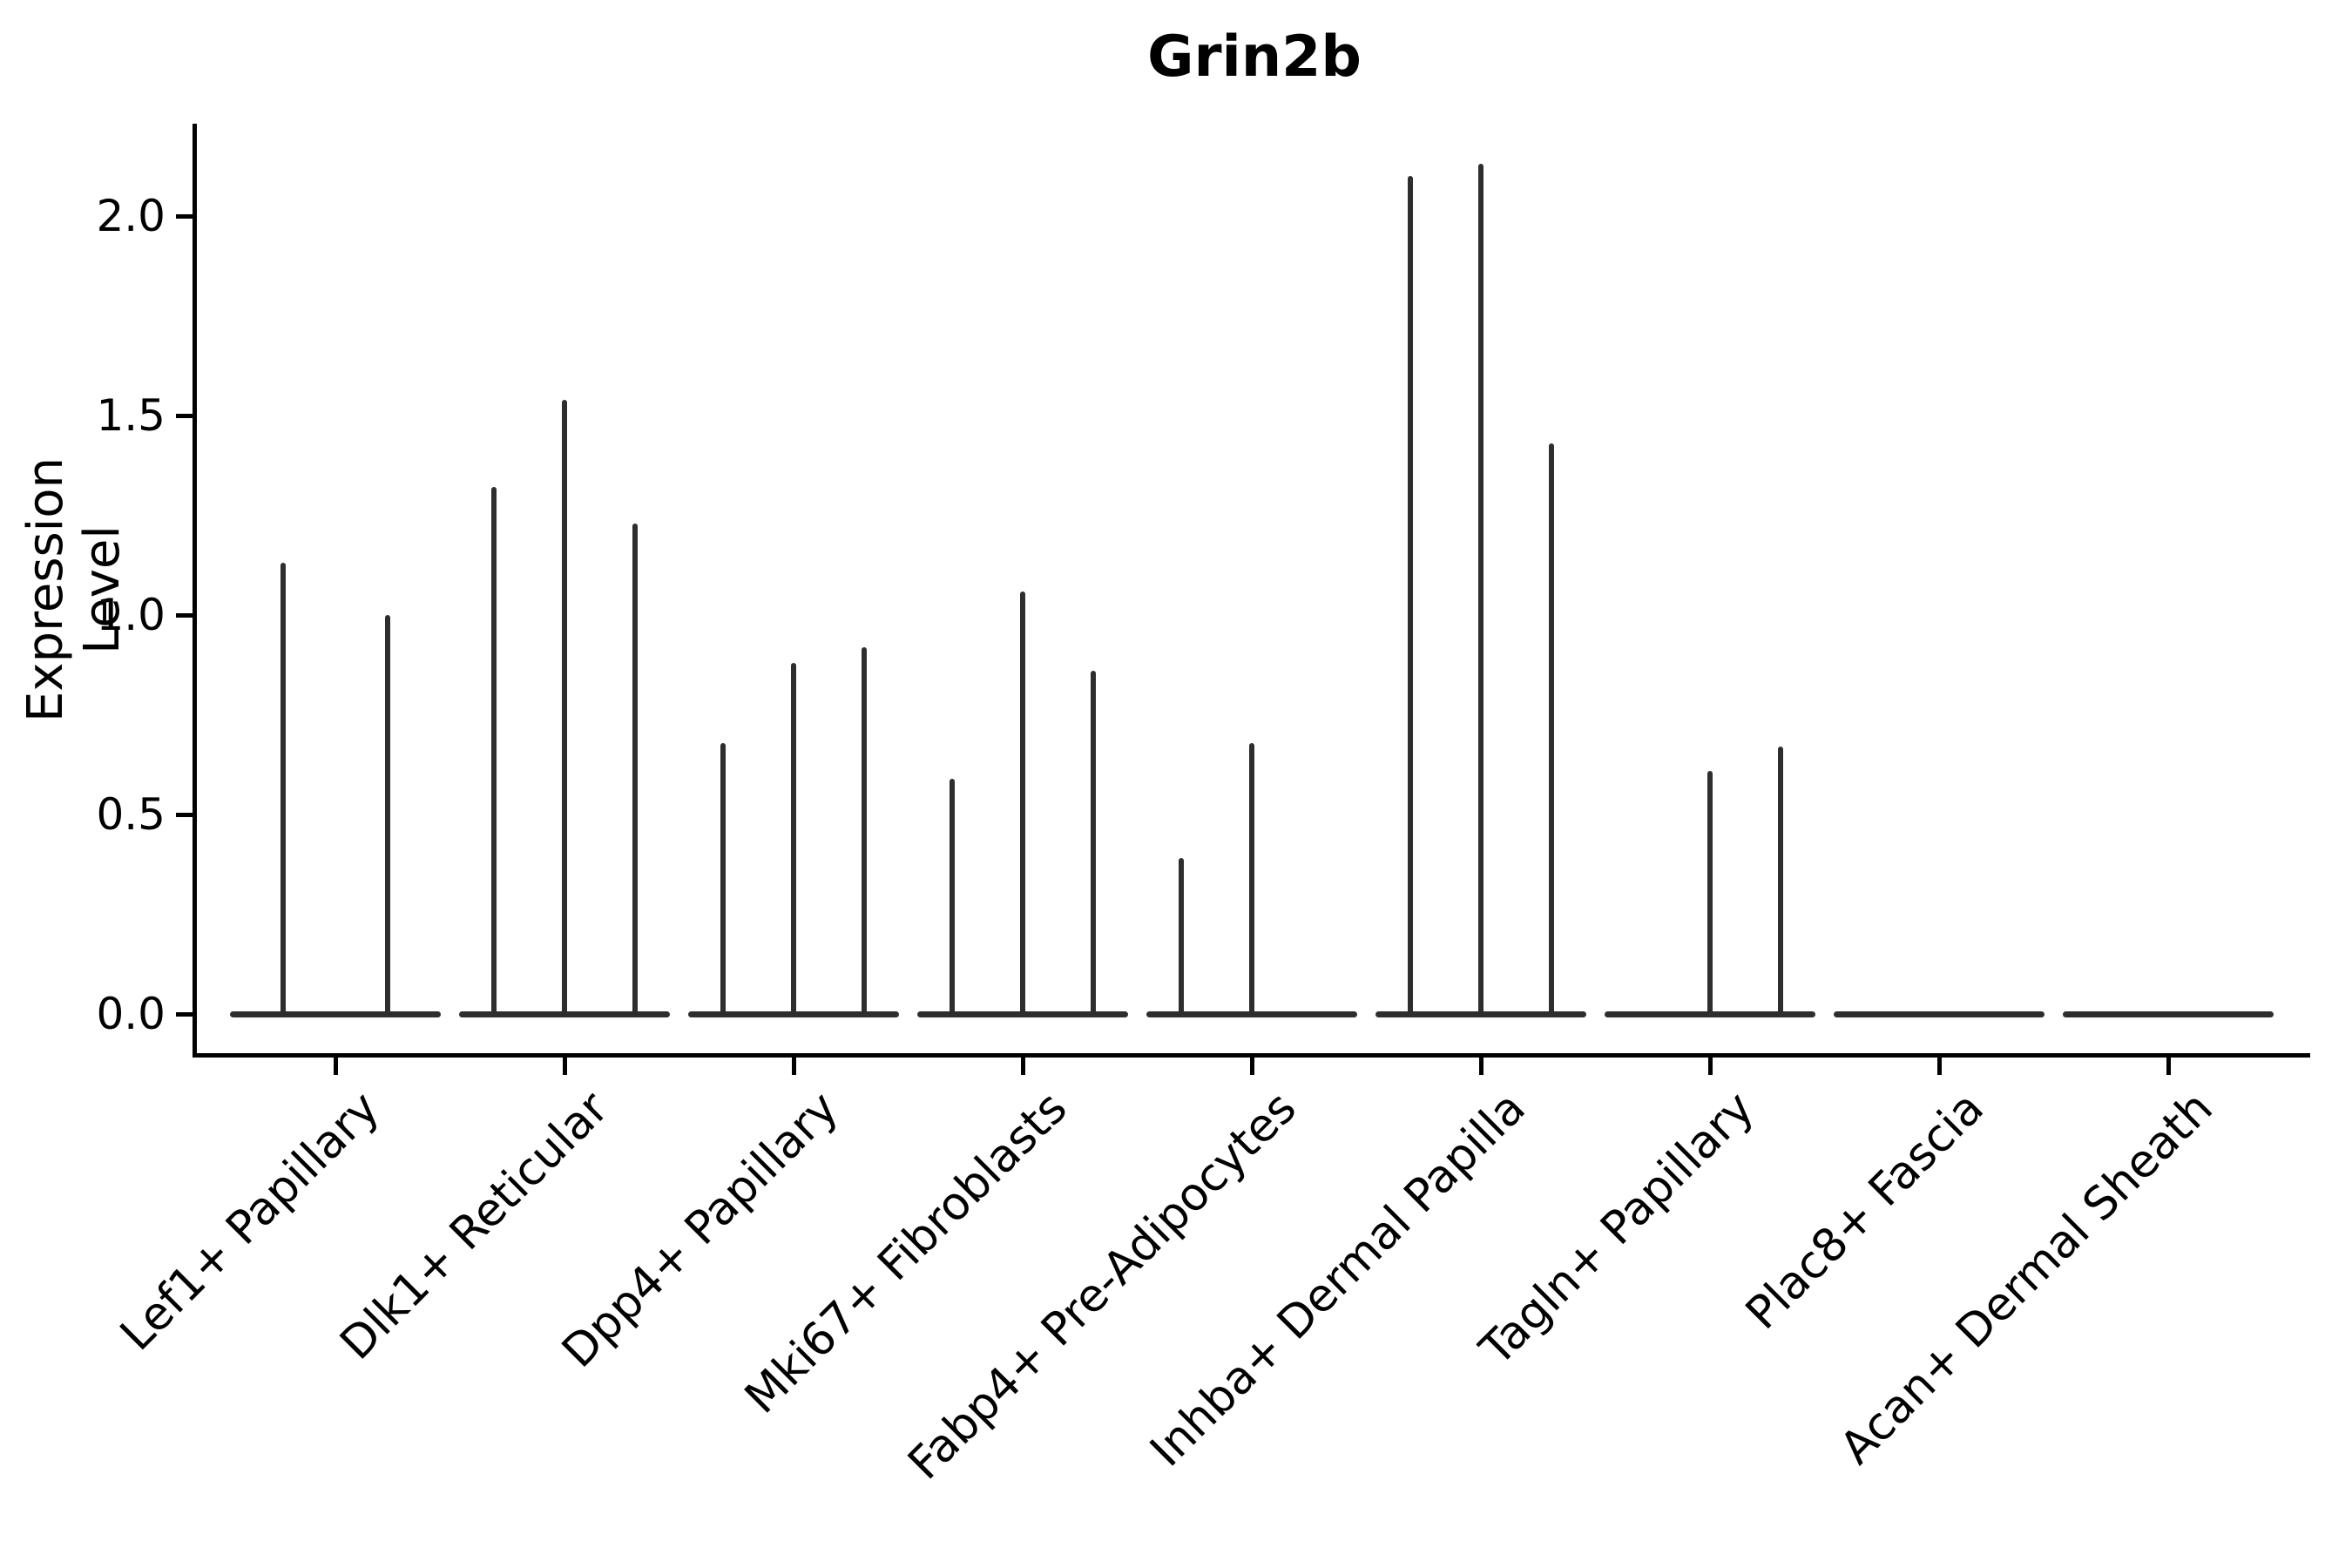  Describe the element at coordinates (131, 615) in the screenshot. I see `y-tick-label: 1.0` at that location.